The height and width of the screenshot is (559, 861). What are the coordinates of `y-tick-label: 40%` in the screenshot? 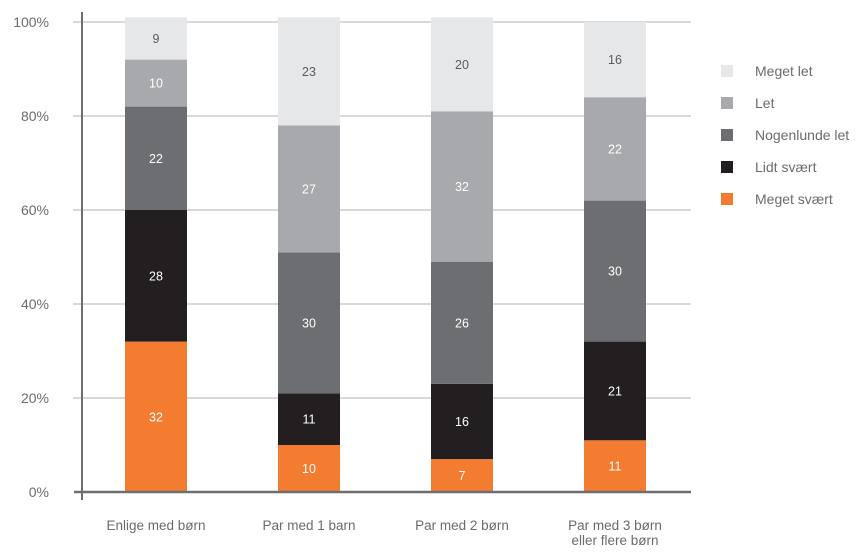 It's located at (35, 304).